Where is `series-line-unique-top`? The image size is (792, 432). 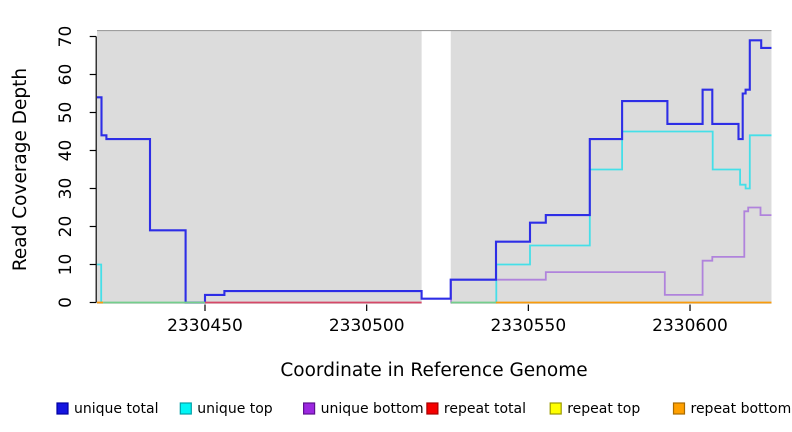
series-line-unique-top is located at coordinates (633, 217).